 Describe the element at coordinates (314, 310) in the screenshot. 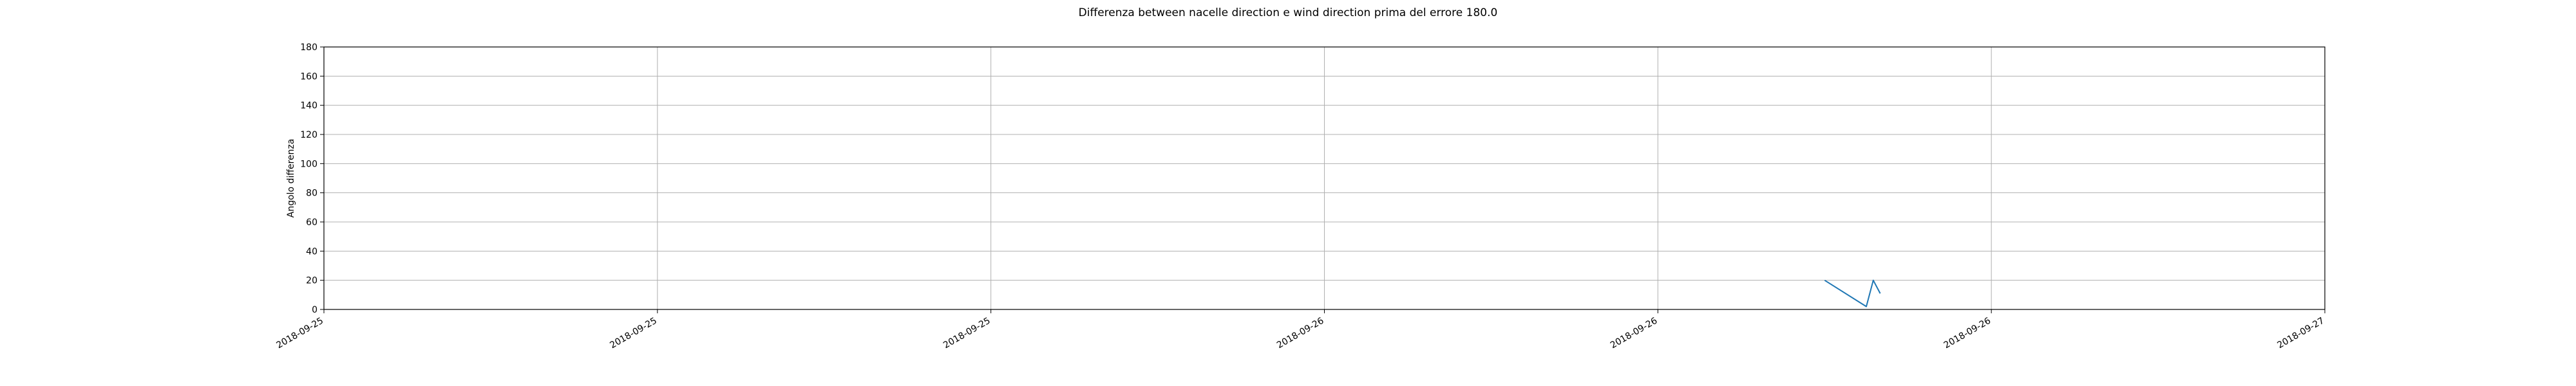

I see `y-tick-label: 0` at that location.